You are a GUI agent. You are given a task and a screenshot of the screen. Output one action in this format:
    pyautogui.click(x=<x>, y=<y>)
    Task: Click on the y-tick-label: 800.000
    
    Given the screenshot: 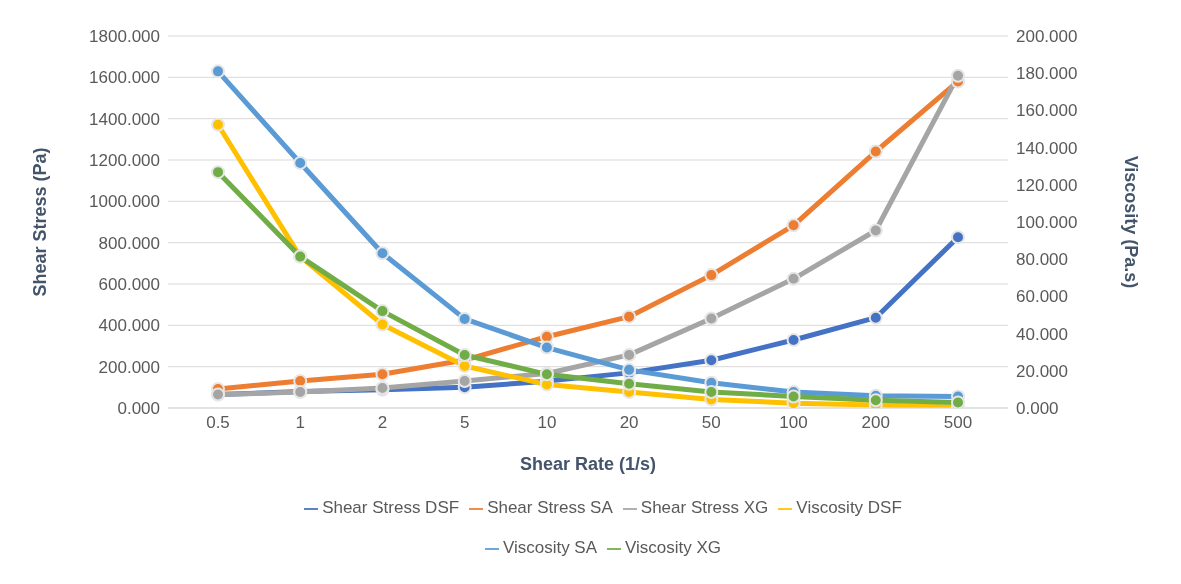 What is the action you would take?
    pyautogui.click(x=129, y=243)
    